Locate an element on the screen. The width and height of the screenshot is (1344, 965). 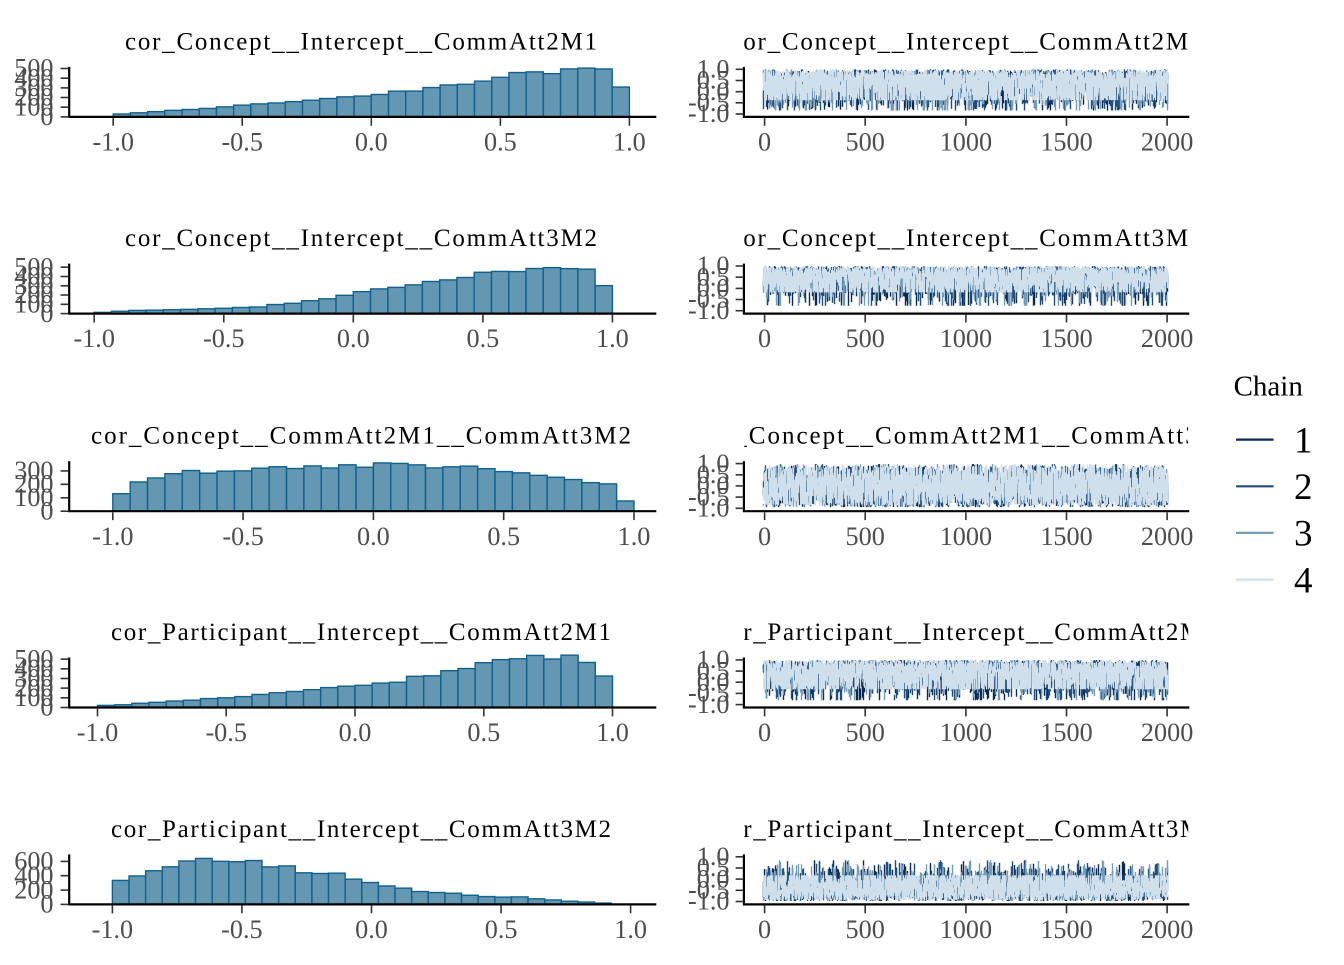
svg-text: 600 is located at coordinates (33, 861).